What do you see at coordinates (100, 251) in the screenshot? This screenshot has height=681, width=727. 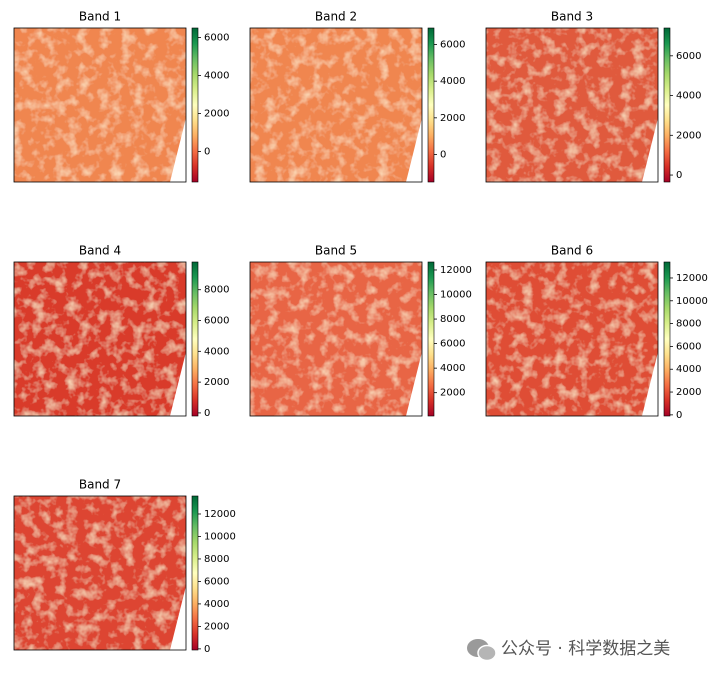 I see `panel-title: Band 4` at bounding box center [100, 251].